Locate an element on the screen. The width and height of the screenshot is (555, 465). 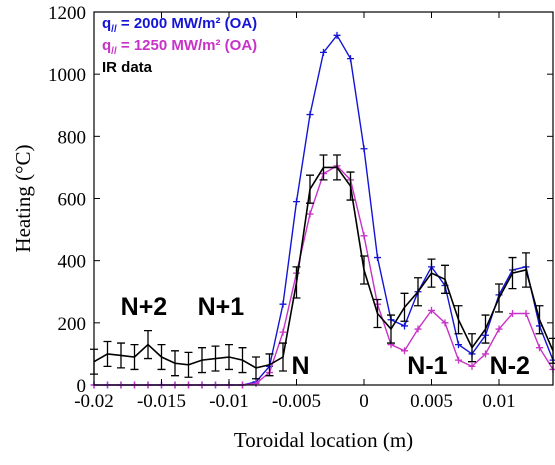
y-tick-label: 1000 is located at coordinates (67, 75).